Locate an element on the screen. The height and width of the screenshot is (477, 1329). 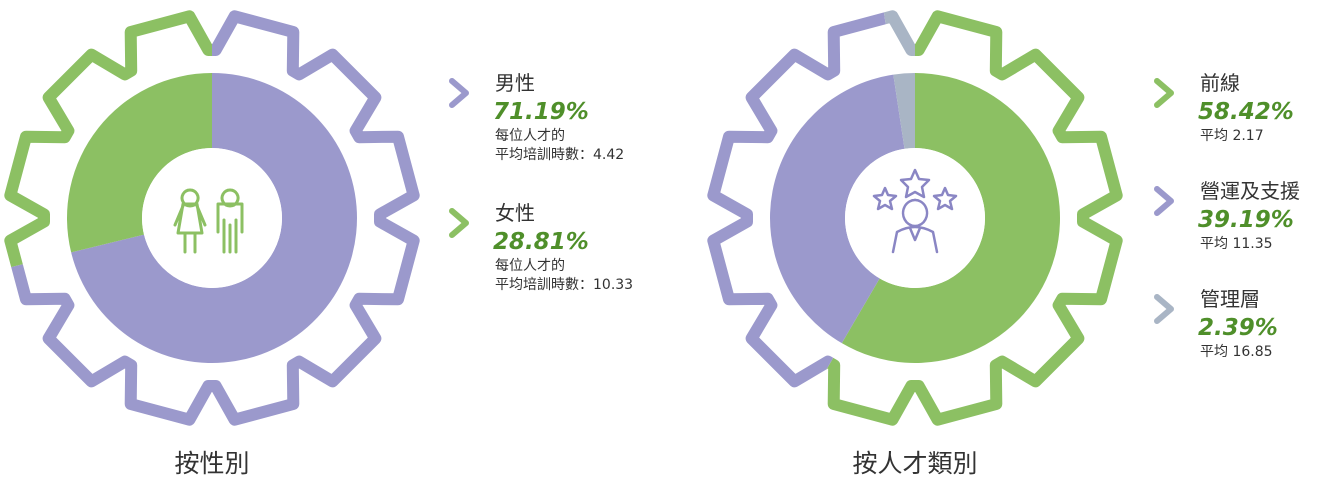
value-label: 39.19% is located at coordinates (1246, 220).